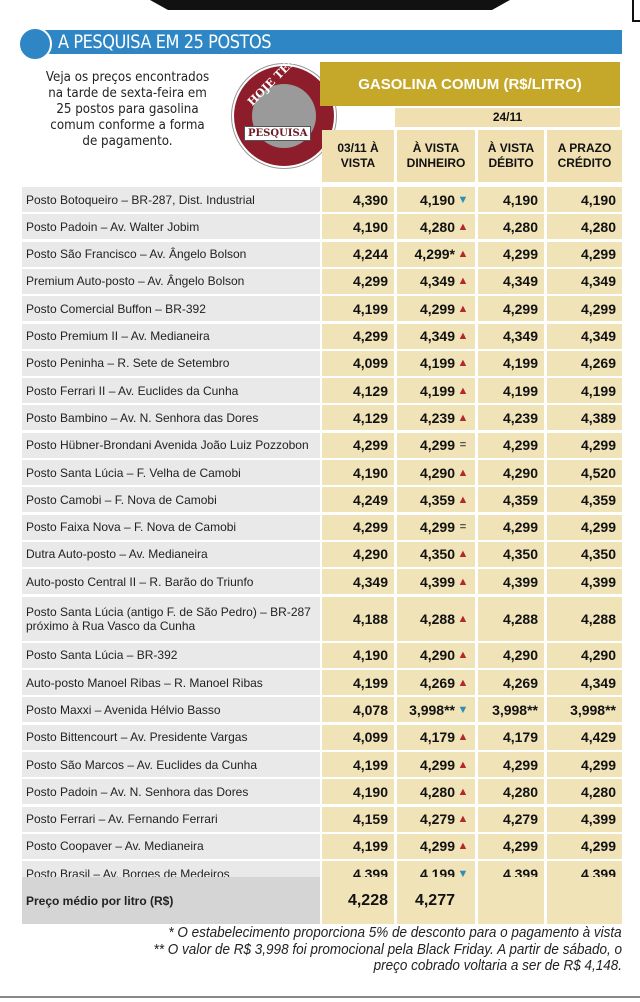 The image size is (640, 1002). Describe the element at coordinates (370, 226) in the screenshot. I see `price-value: 4,190` at that location.